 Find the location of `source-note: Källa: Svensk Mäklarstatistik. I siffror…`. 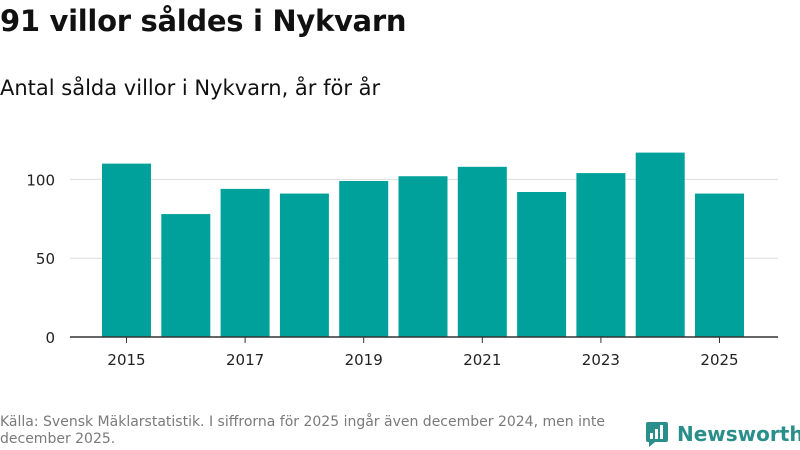

source-note: Källa: Svensk Mäklarstatistik. I siffror… is located at coordinates (302, 430).